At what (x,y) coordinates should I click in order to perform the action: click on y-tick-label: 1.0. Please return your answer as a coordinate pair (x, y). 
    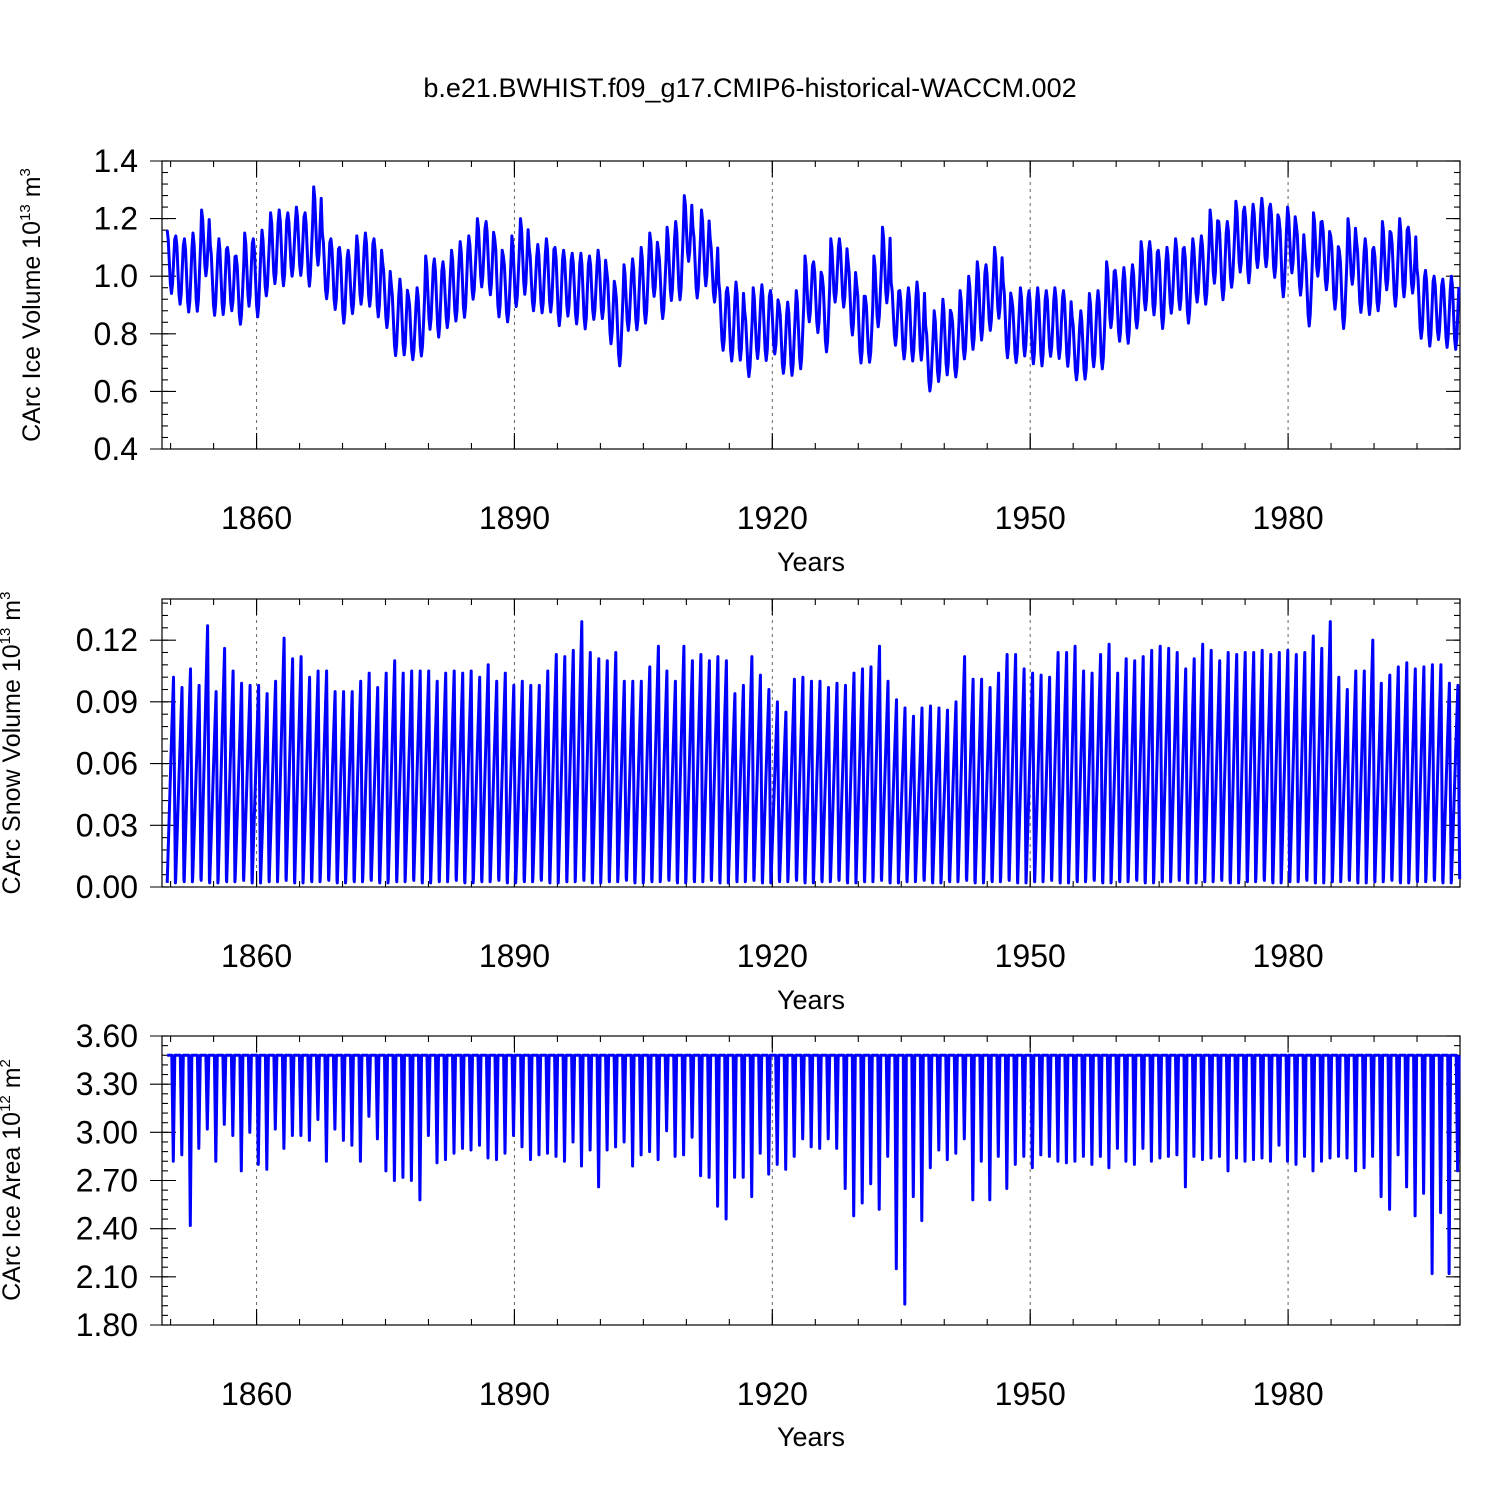
    Looking at the image, I should click on (116, 276).